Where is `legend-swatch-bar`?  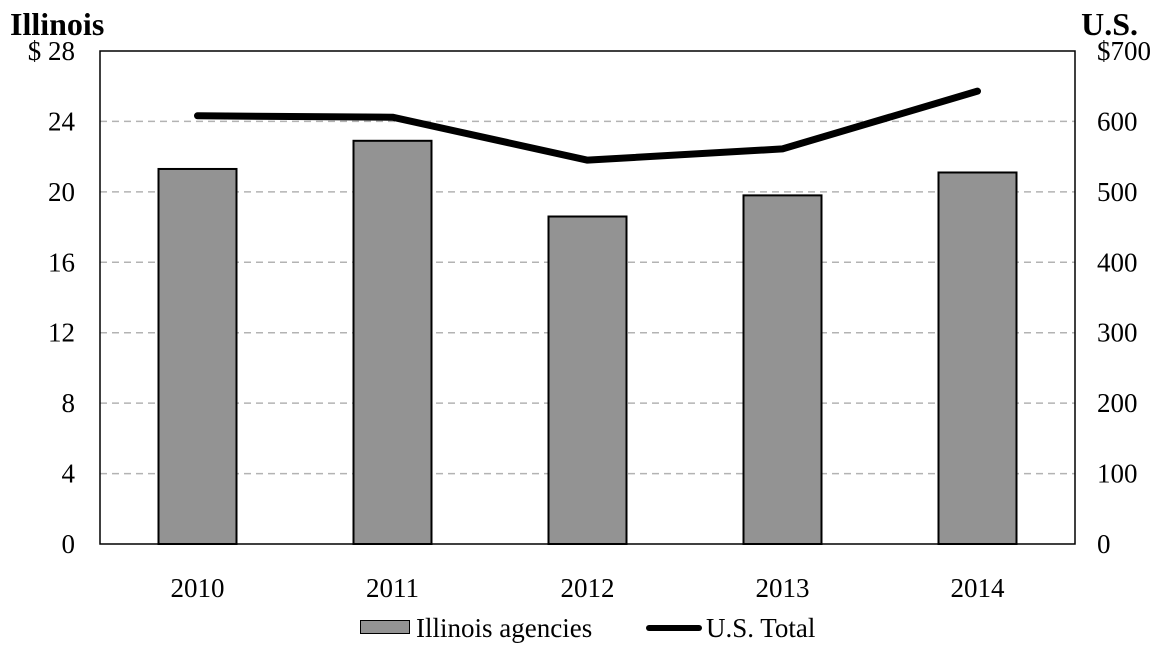
legend-swatch-bar is located at coordinates (385, 627).